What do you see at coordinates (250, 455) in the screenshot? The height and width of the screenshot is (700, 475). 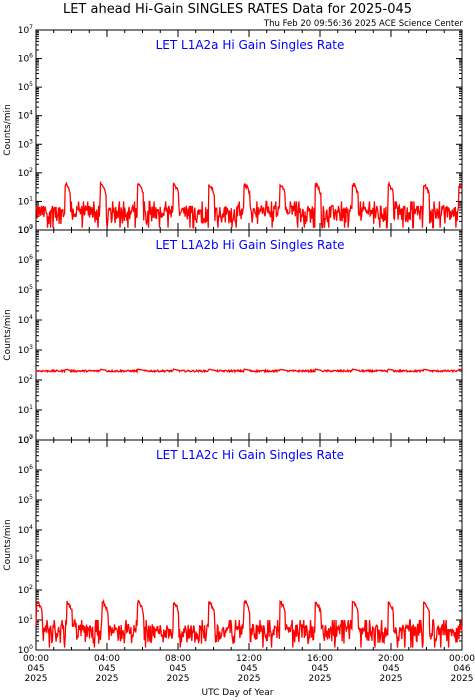 I see `panel-title: LET L1A2c Hi Gain Singles Rate` at bounding box center [250, 455].